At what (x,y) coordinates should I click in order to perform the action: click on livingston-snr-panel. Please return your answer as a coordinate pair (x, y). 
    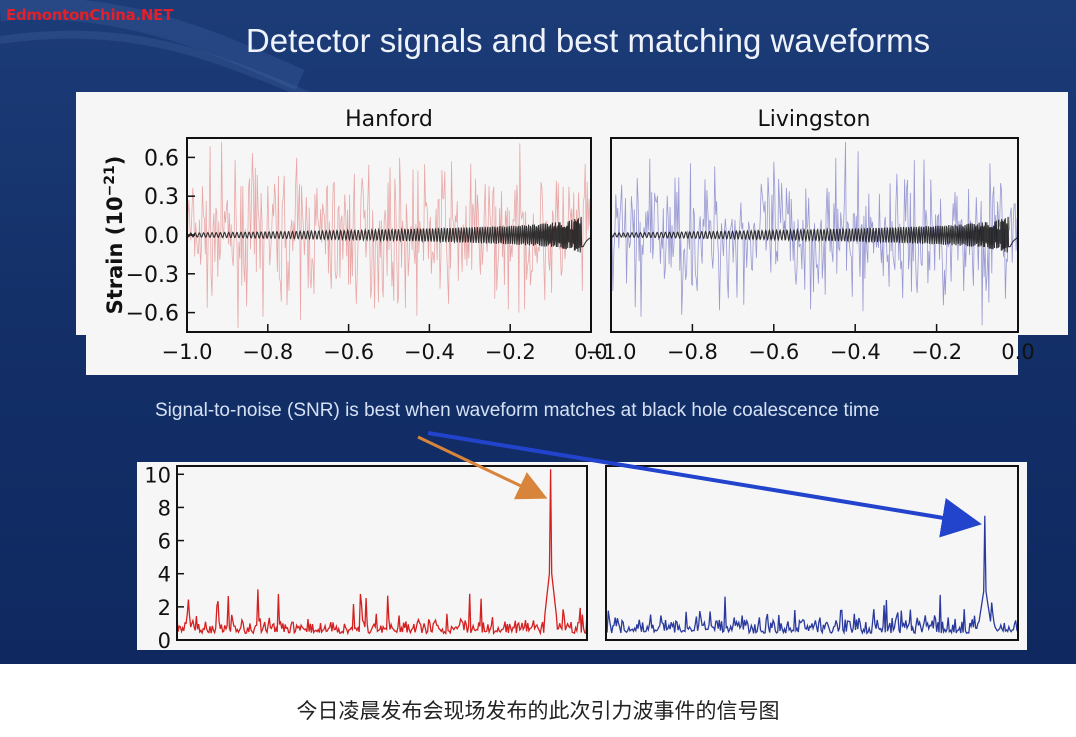
    Looking at the image, I should click on (812, 553).